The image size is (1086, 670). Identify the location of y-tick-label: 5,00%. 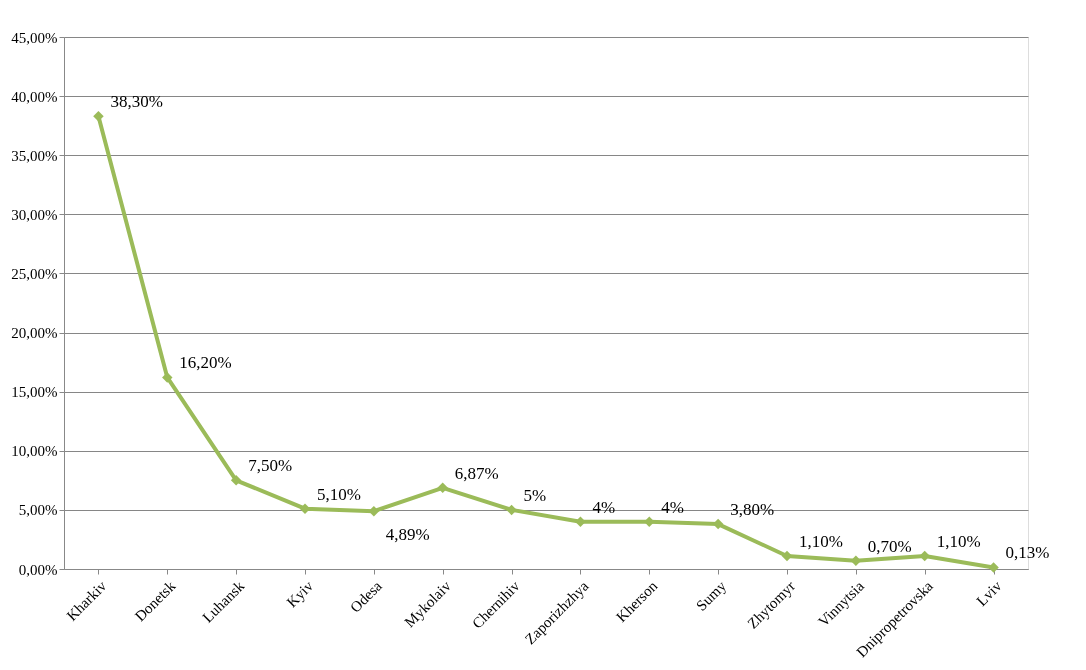
(38, 510).